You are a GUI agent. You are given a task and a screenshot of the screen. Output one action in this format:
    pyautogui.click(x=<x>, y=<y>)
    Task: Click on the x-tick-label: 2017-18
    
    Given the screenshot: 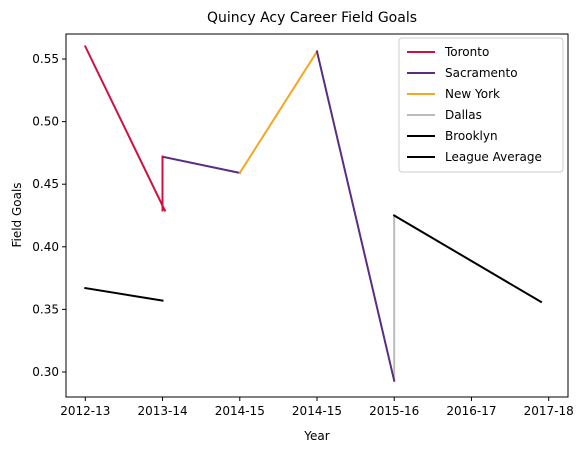 What is the action you would take?
    pyautogui.click(x=549, y=411)
    